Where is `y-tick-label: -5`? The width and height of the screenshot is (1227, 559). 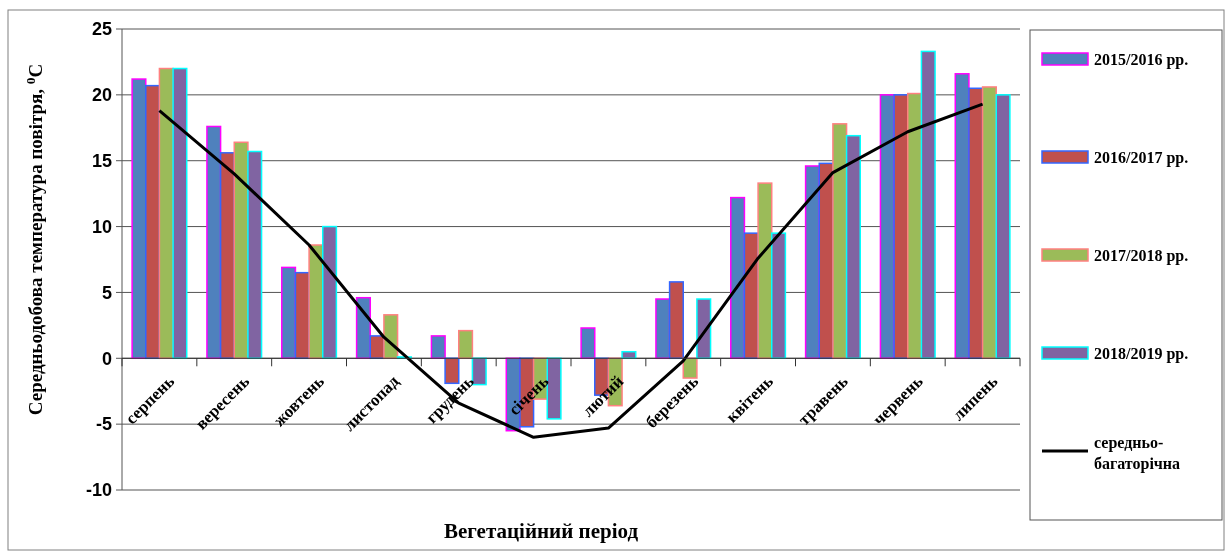 y-tick-label: -5 is located at coordinates (103, 424).